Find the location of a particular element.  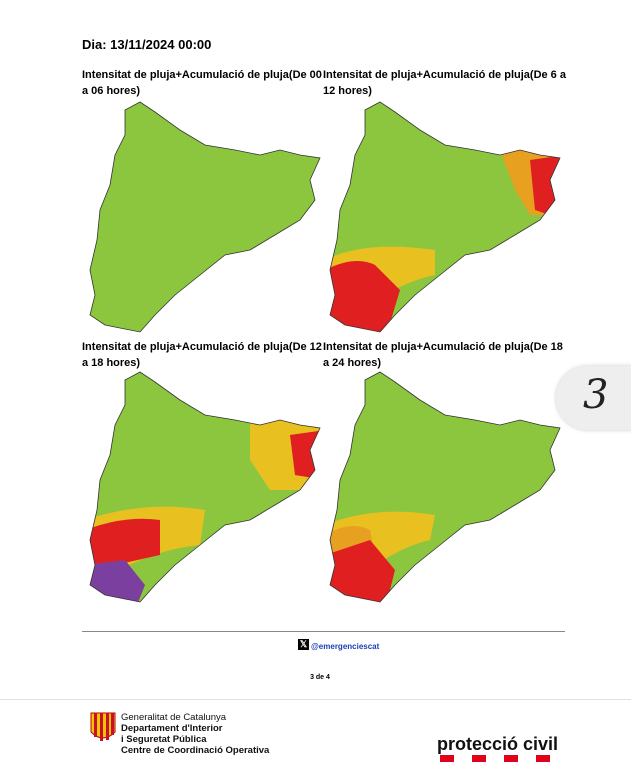

tab-label: 3 is located at coordinates (596, 395).